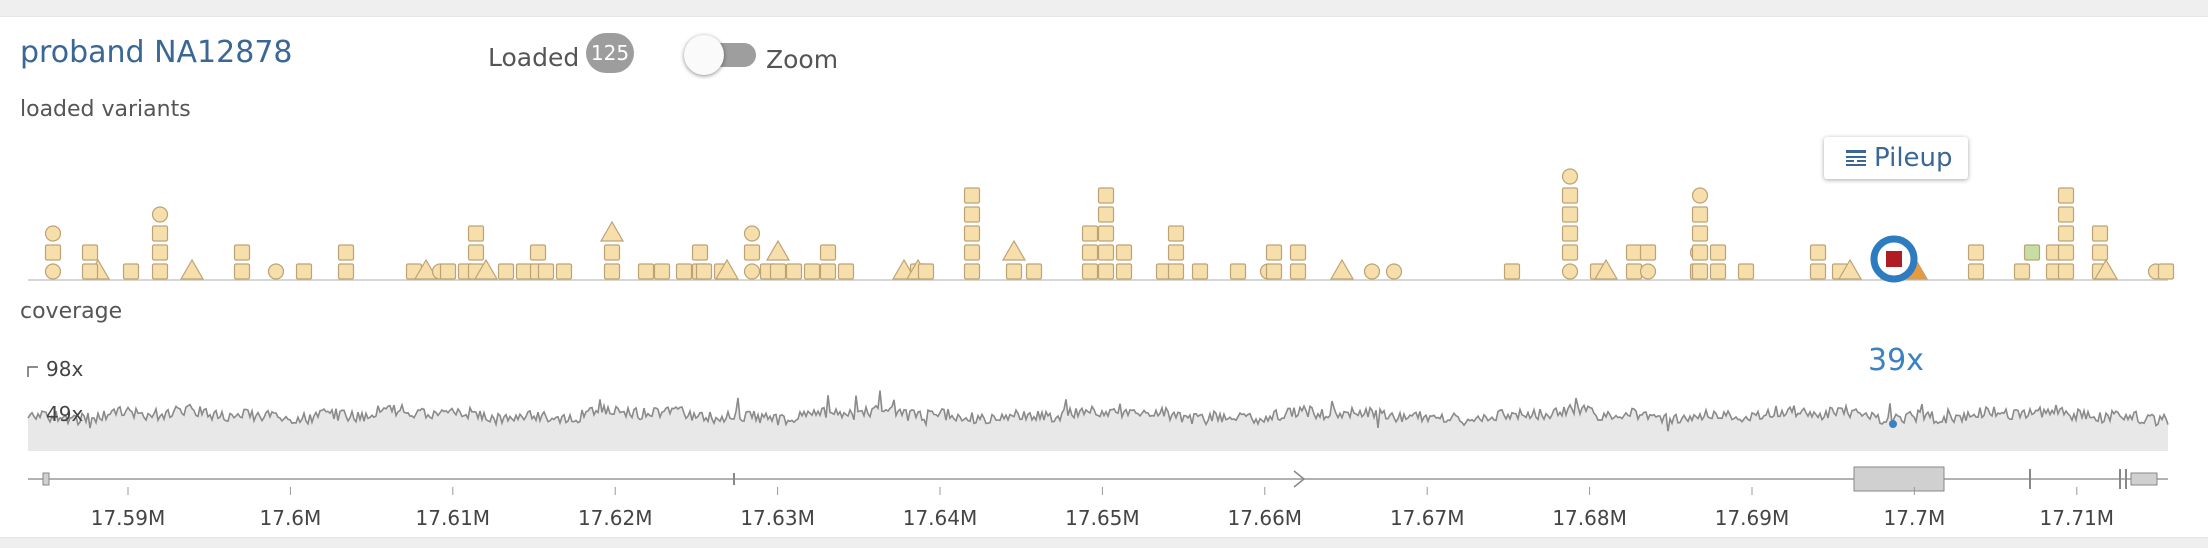 The height and width of the screenshot is (548, 2208). Describe the element at coordinates (1896, 158) in the screenshot. I see `pileup-button: Pileup` at that location.